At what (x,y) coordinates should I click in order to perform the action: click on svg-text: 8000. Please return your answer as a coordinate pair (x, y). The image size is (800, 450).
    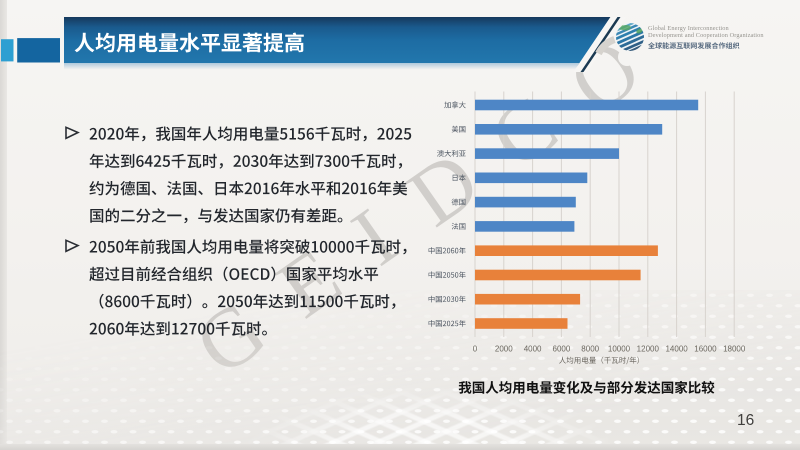
    Looking at the image, I should click on (590, 349).